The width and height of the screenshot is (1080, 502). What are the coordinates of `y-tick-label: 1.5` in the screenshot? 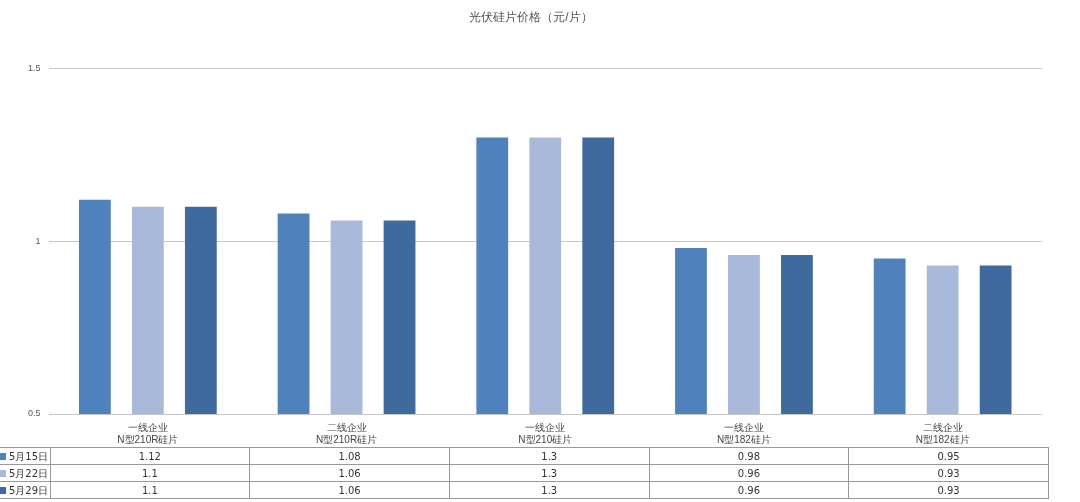 It's located at (34, 67).